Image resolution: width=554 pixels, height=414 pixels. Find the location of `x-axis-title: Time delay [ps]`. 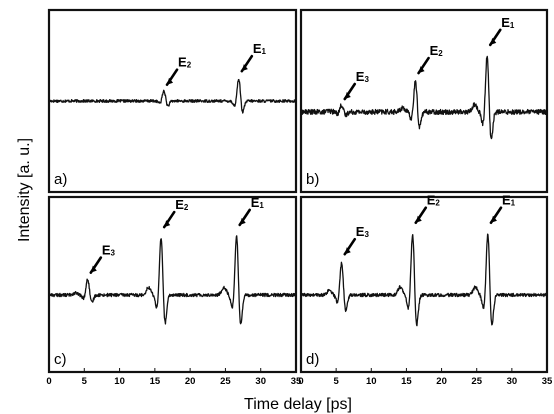

x-axis-title: Time delay [ps] is located at coordinates (298, 404).